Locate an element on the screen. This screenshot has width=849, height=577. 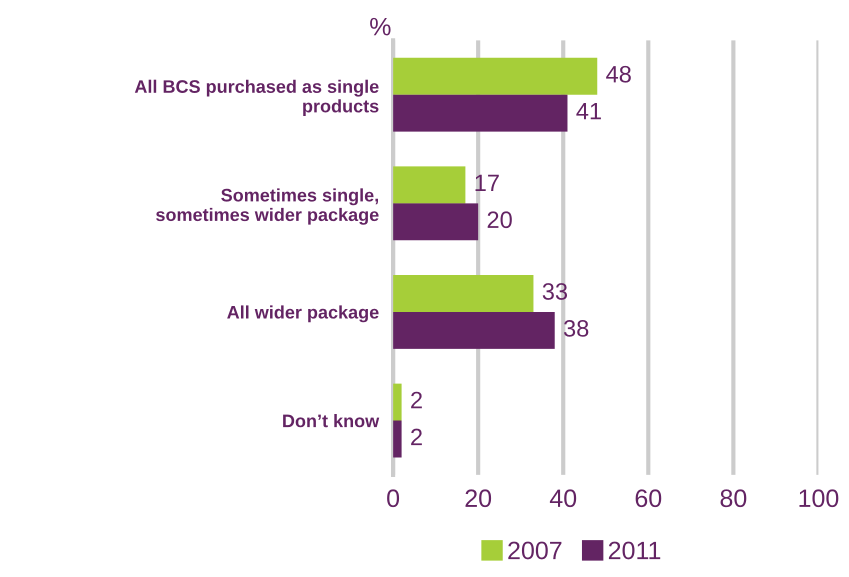
data-label: 20 is located at coordinates (500, 219).